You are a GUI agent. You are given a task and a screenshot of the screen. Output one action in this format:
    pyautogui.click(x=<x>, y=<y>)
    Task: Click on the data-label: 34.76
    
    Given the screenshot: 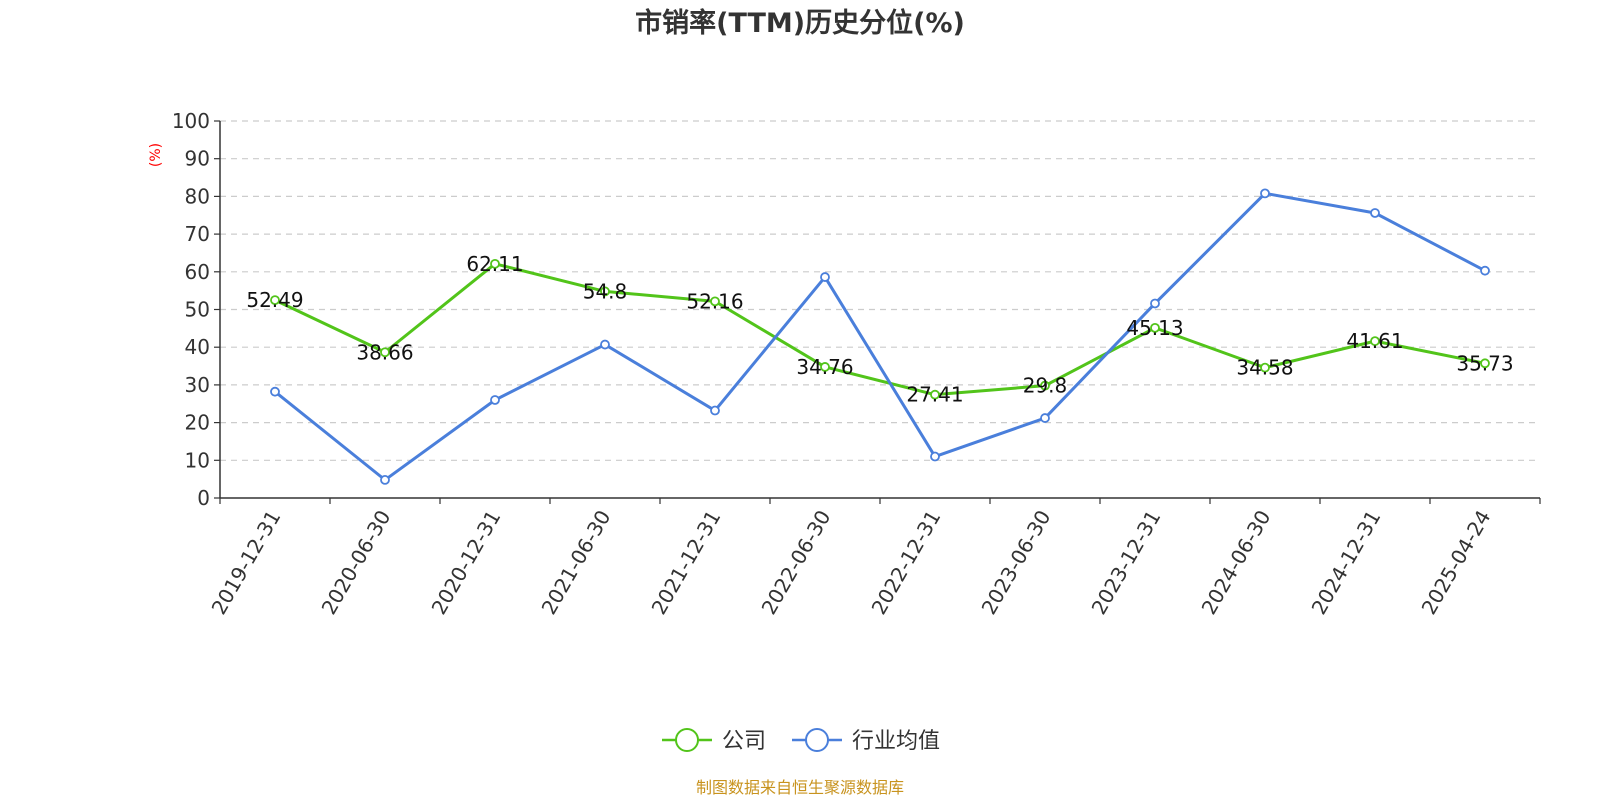 What is the action you would take?
    pyautogui.click(x=824, y=367)
    